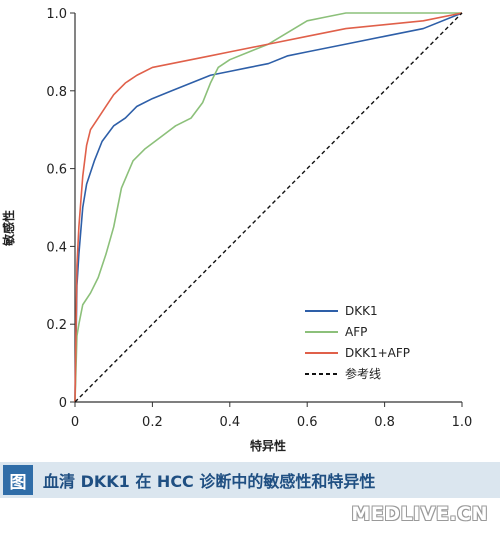 Image resolution: width=500 pixels, height=535 pixels. I want to click on figure-caption: 图 血清 DKK1 在 HCC 诊断中的敏感性和特异性, so click(250, 480).